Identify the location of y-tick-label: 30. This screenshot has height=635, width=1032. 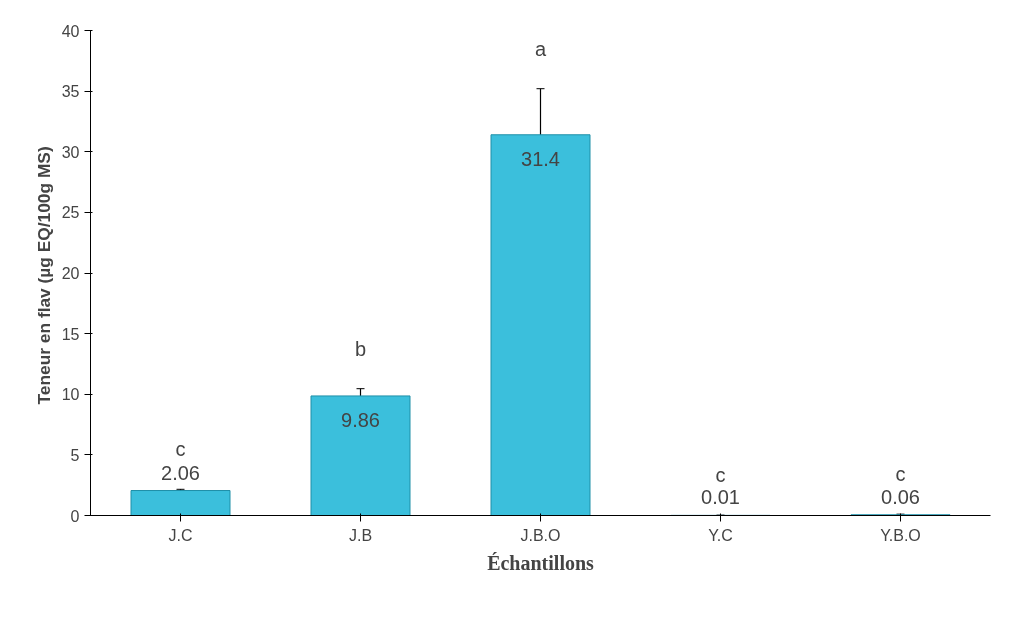
(70, 152).